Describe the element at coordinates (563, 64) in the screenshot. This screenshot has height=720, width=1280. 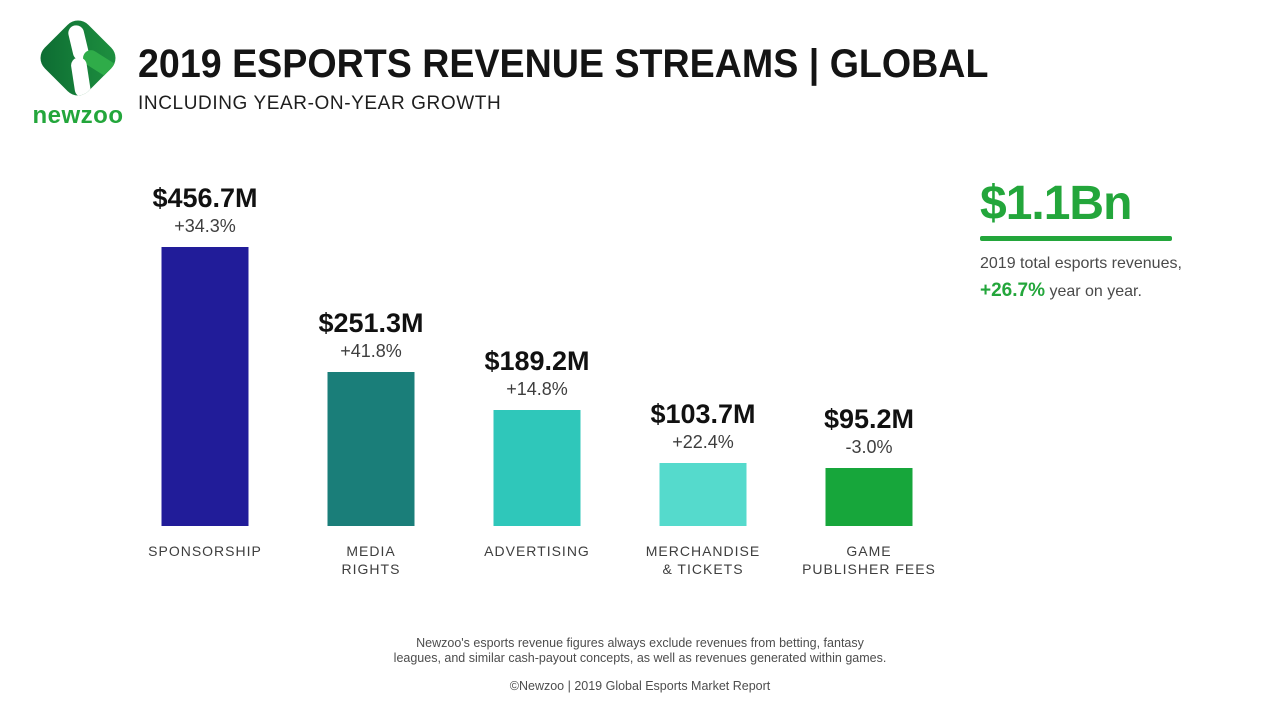
I see `page-title: 2019 ESPORTS REVENUE STREAMS | GLOBAL` at that location.